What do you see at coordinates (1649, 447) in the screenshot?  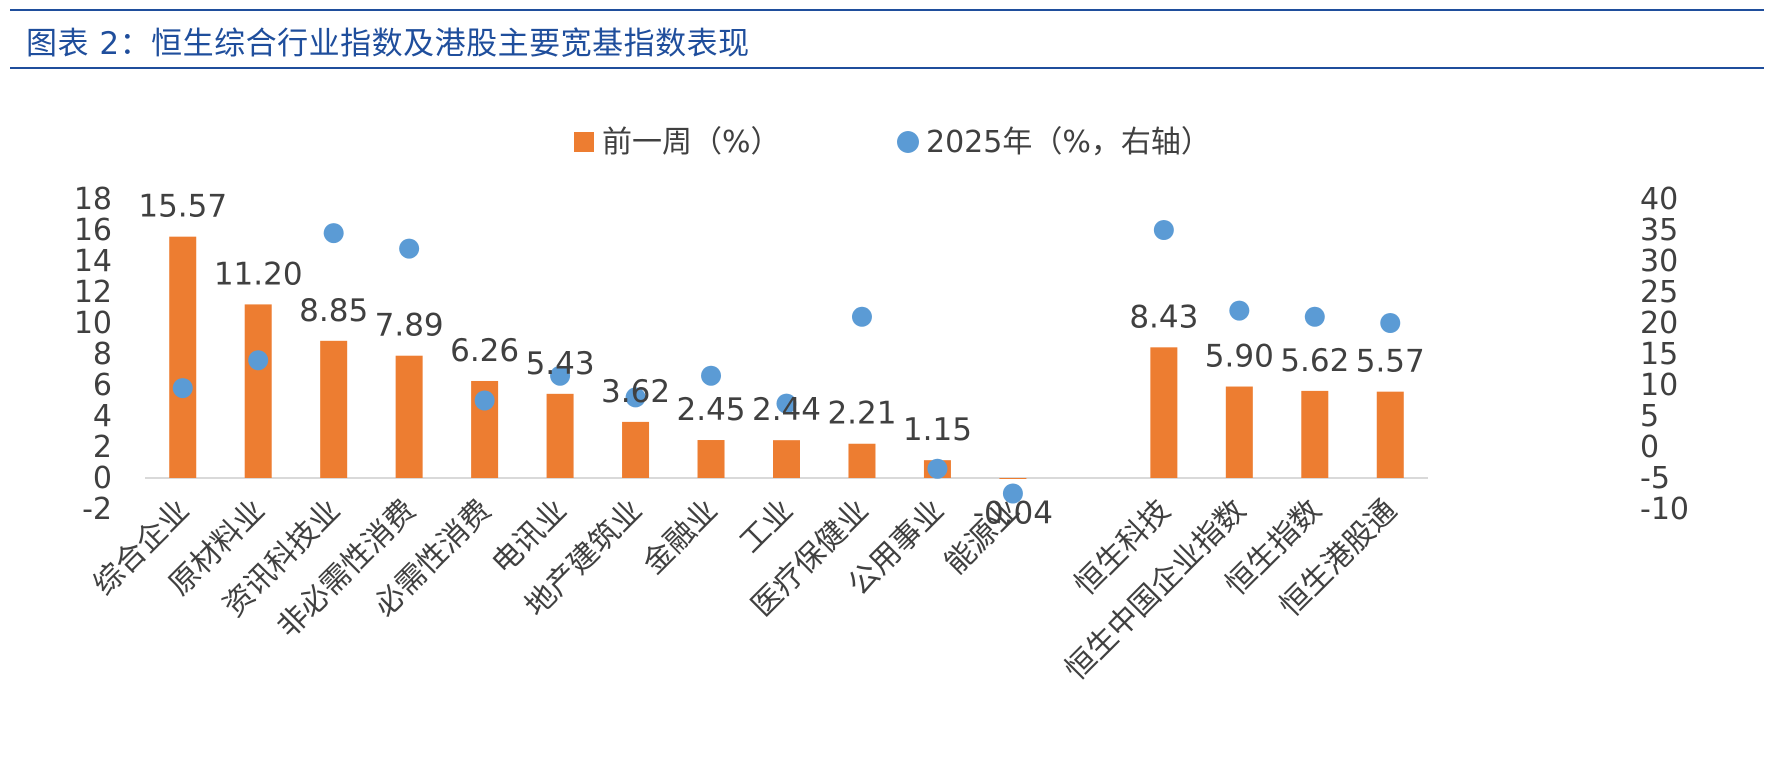 I see `right-tick-label: 0` at bounding box center [1649, 447].